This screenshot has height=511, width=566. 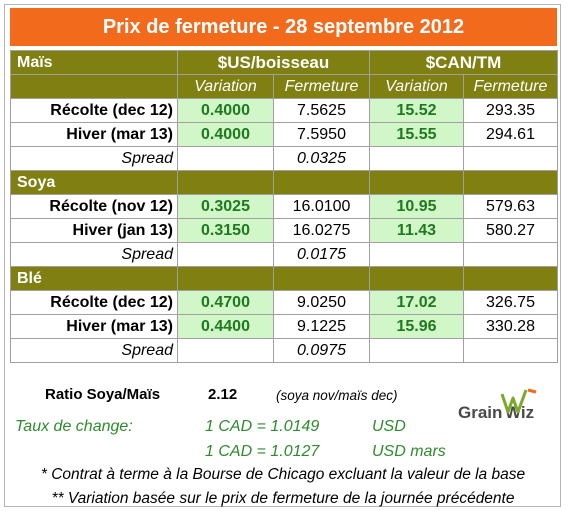 I want to click on us-fermeture-cell: 9.1225, so click(x=321, y=326).